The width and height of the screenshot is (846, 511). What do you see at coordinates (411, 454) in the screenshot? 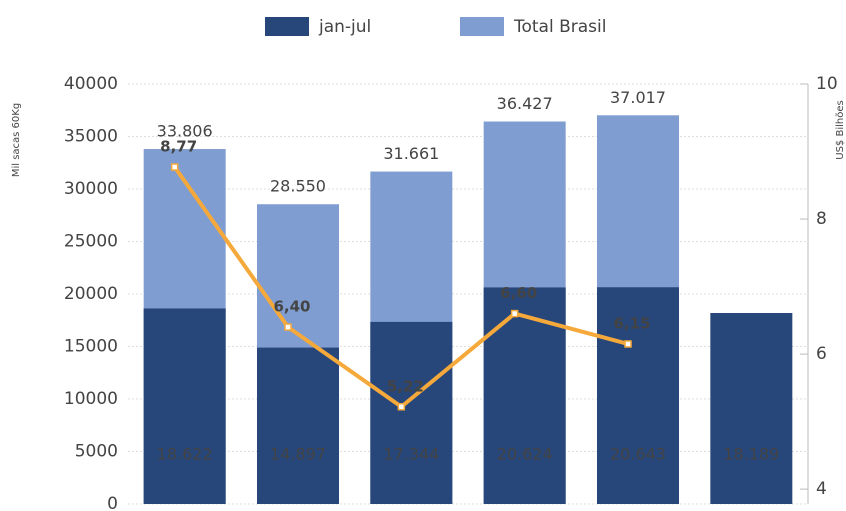
I see `data-label: 17.344` at bounding box center [411, 454].